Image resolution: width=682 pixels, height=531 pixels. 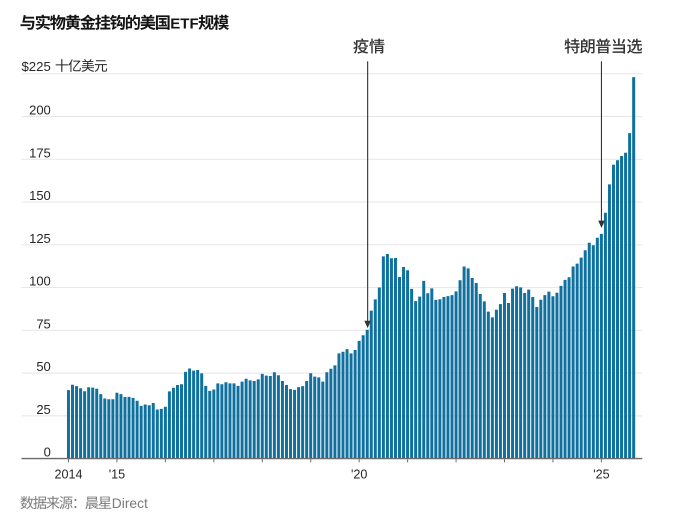 What do you see at coordinates (47, 452) in the screenshot?
I see `svg-text: 0` at bounding box center [47, 452].